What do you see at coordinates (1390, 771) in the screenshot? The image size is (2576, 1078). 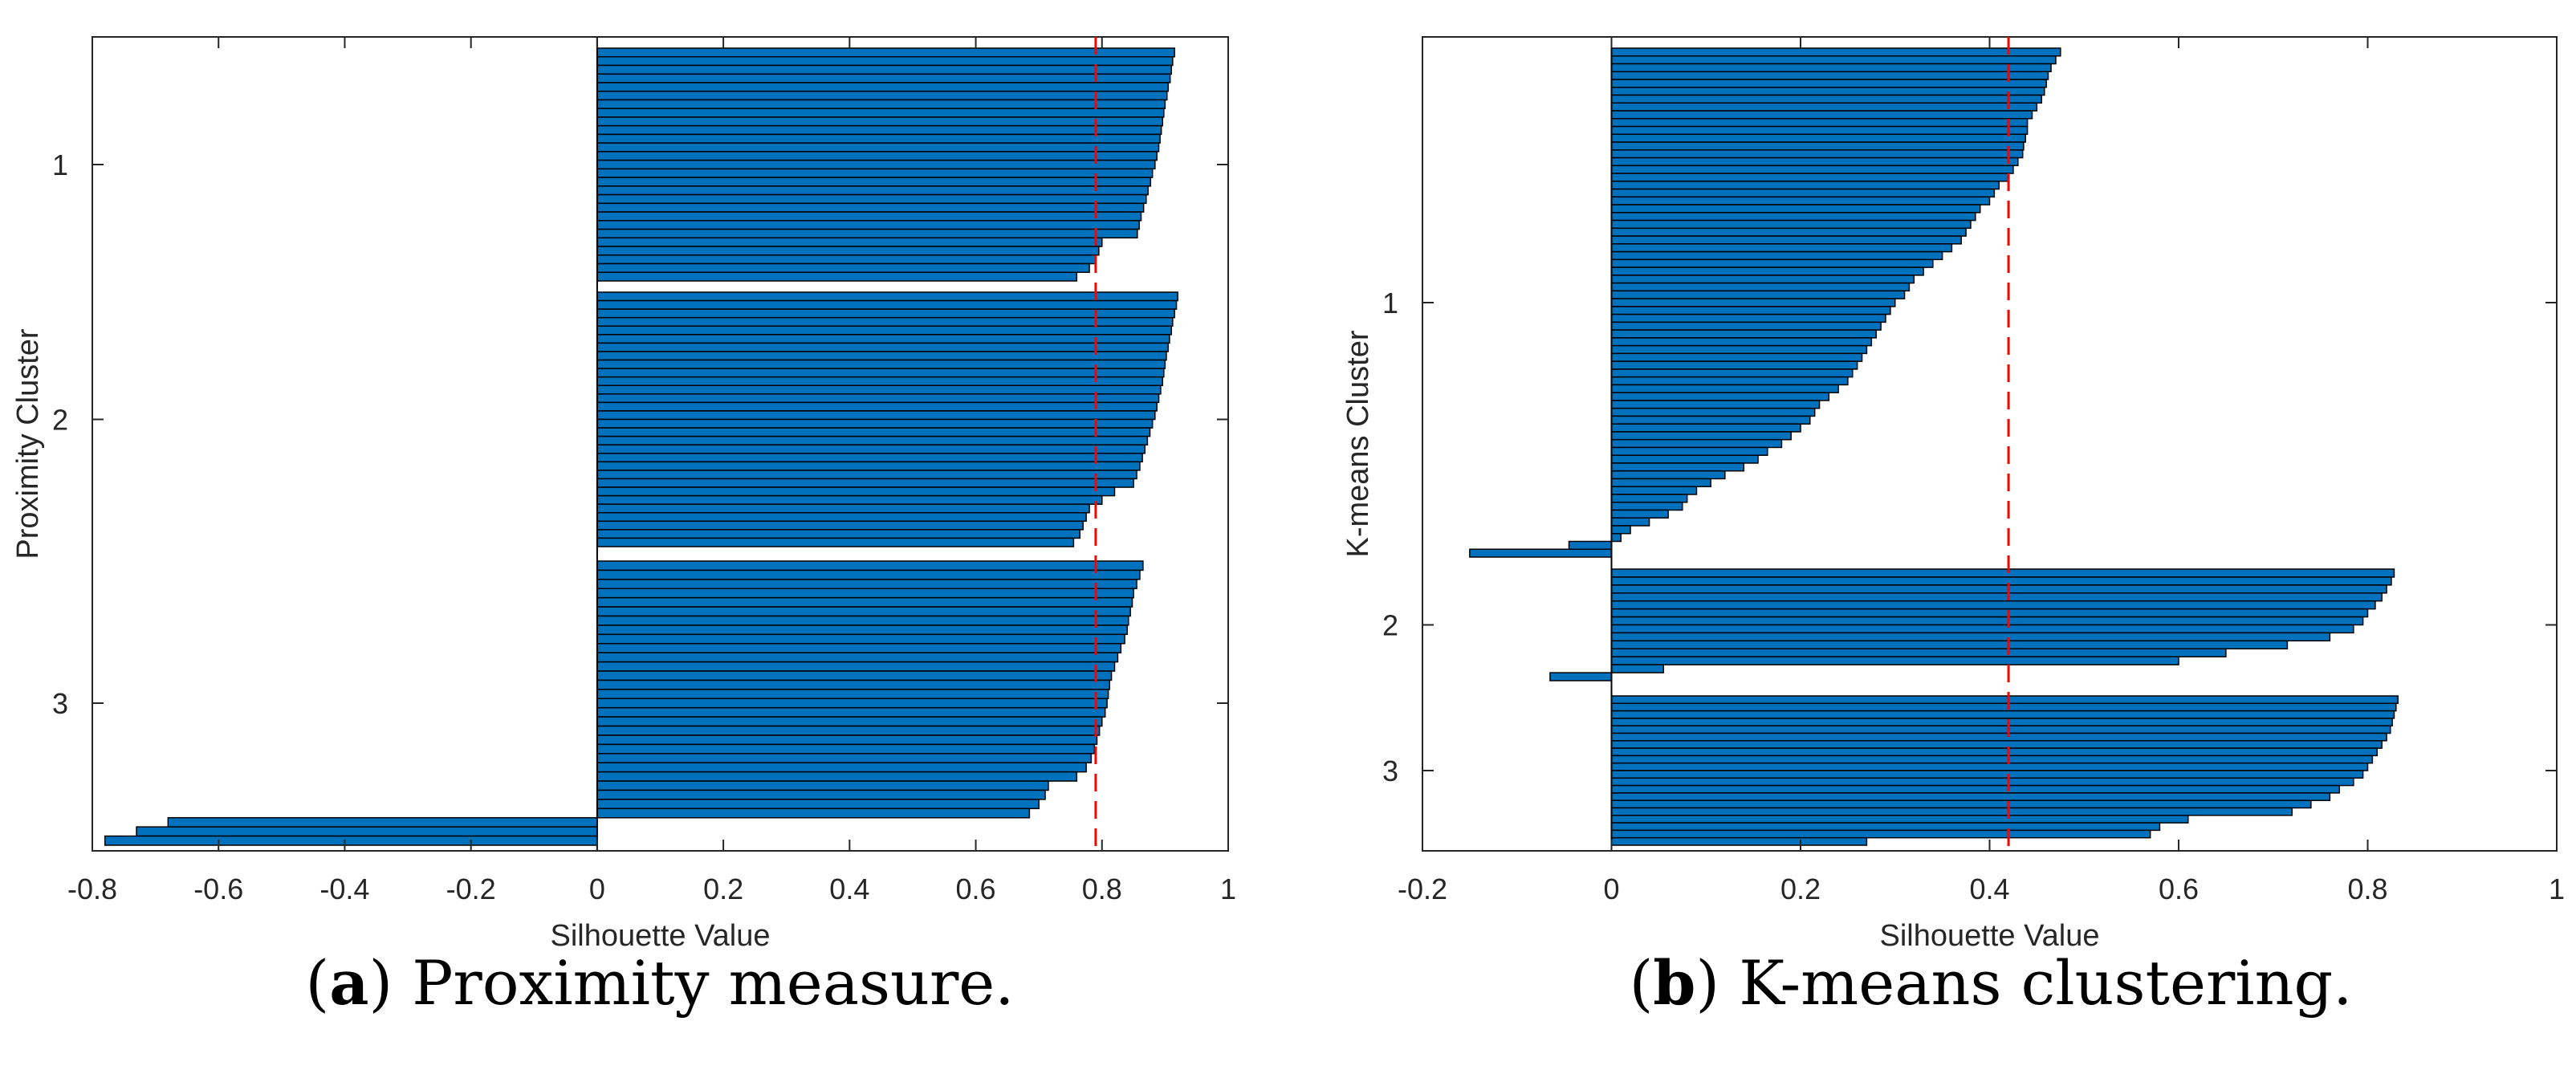 I see `y-tick-label: 3` at bounding box center [1390, 771].